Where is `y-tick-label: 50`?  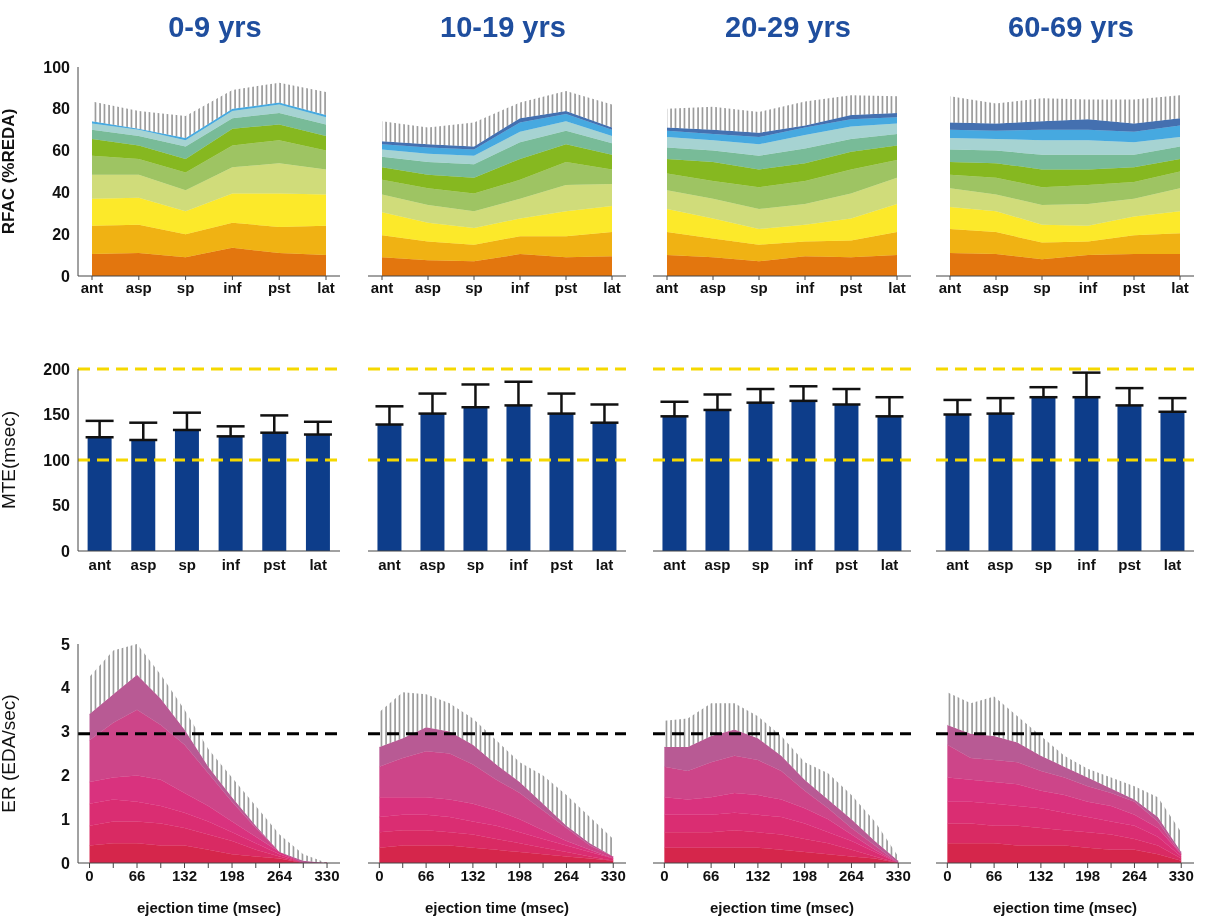
y-tick-label: 50 is located at coordinates (61, 506).